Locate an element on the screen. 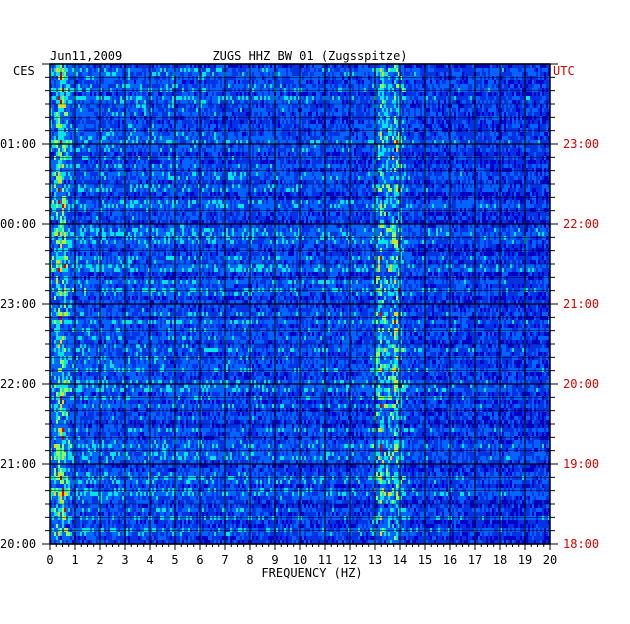 This screenshot has width=630, height=624. right-axis-title: UTC is located at coordinates (564, 71).